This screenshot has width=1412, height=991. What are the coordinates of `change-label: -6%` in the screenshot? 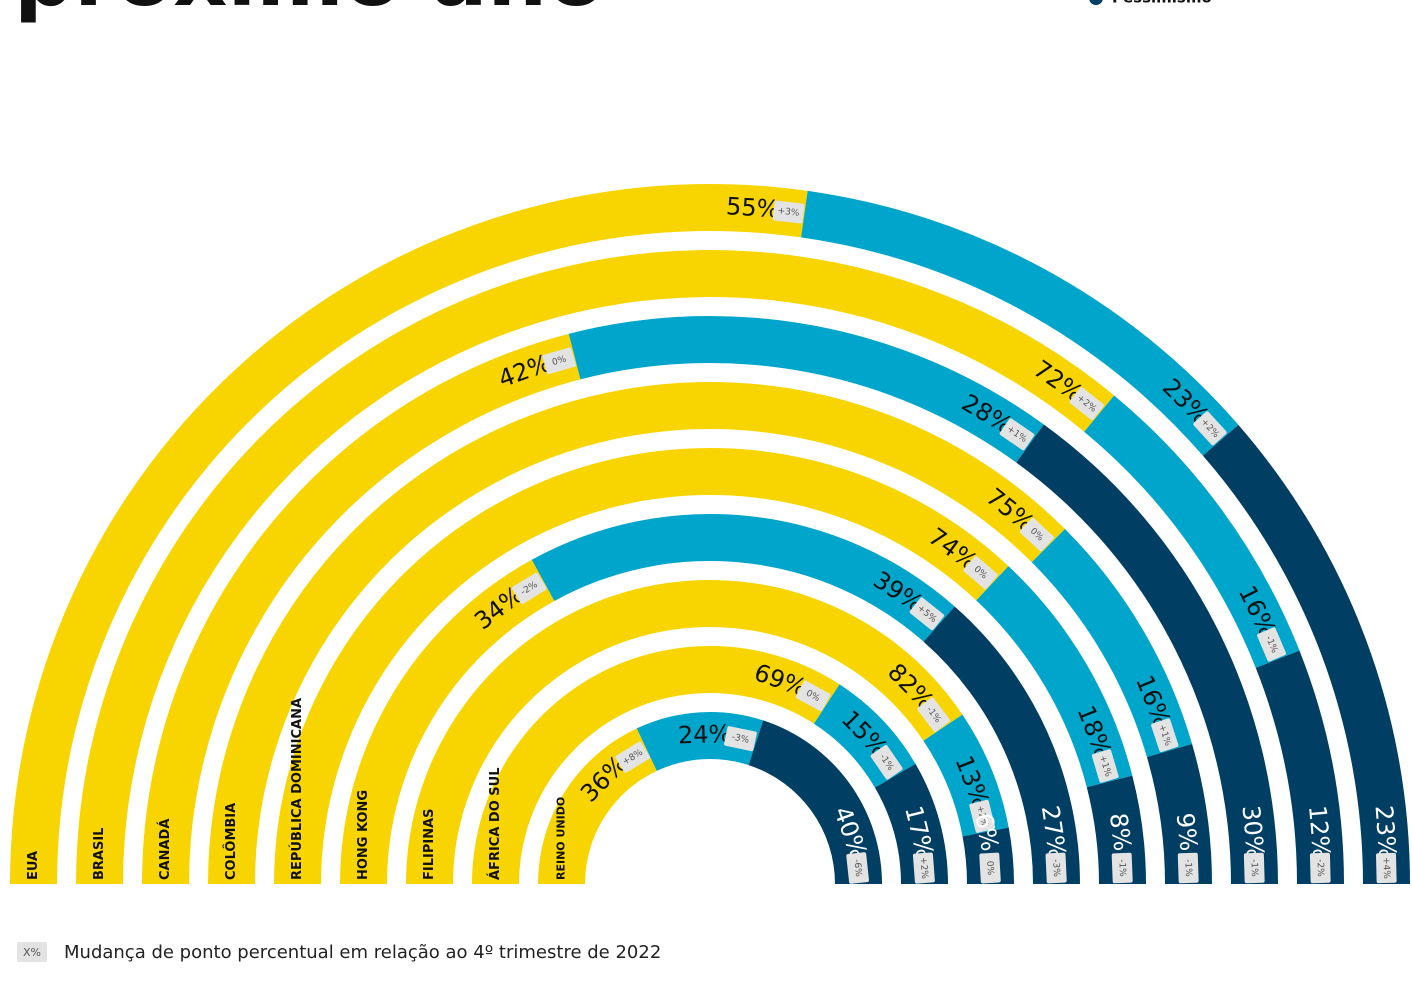 It's located at (857, 868).